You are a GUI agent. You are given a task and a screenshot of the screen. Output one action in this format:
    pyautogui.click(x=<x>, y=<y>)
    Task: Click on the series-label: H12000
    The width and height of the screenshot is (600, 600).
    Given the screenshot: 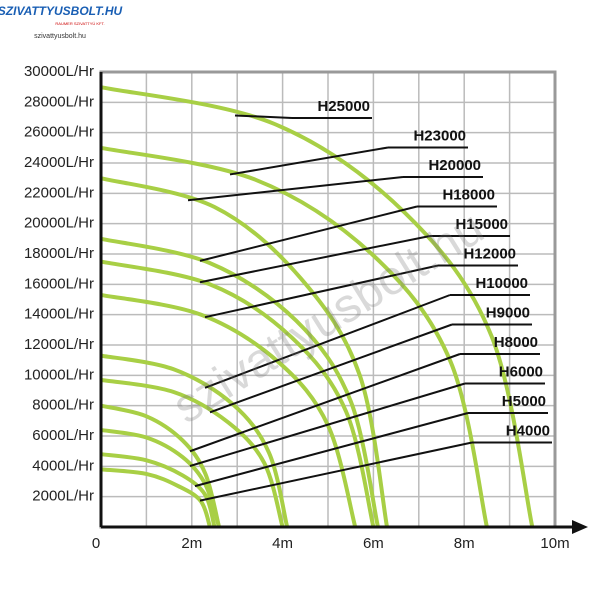 What is the action you would take?
    pyautogui.click(x=489, y=253)
    